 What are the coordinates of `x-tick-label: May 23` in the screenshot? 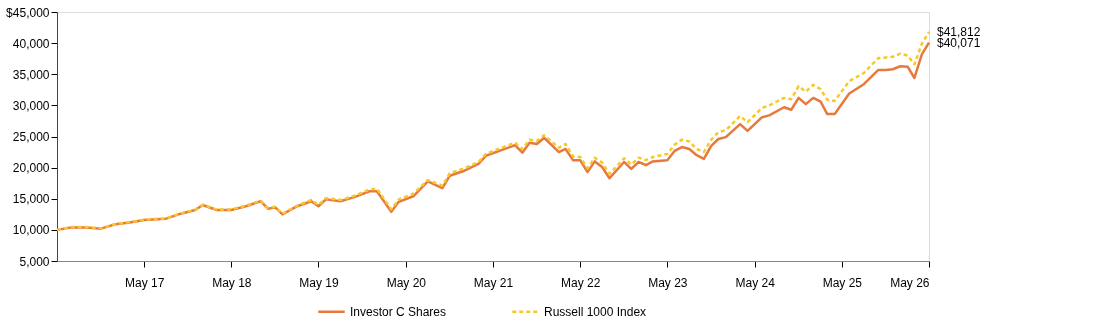 It's located at (668, 282).